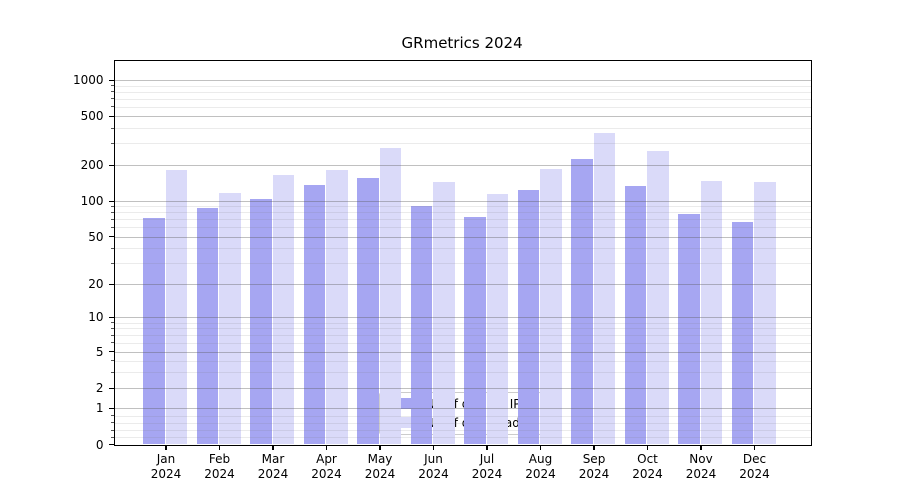 This screenshot has height=500, width=900. I want to click on y-tick-label: 2, so click(99, 388).